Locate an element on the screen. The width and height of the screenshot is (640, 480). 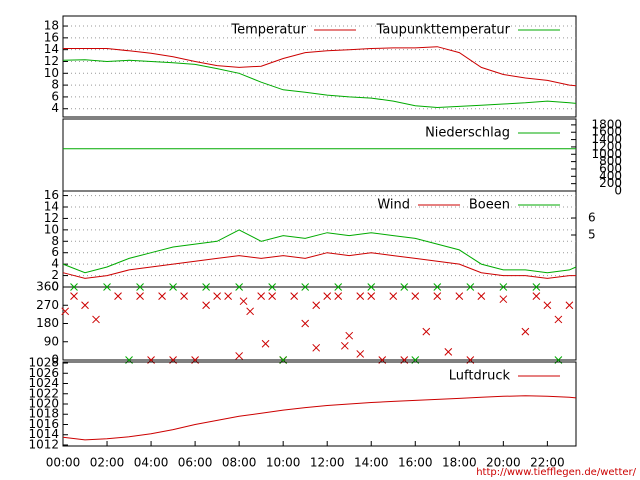
x-tick-label: 14:00 is located at coordinates (371, 463).